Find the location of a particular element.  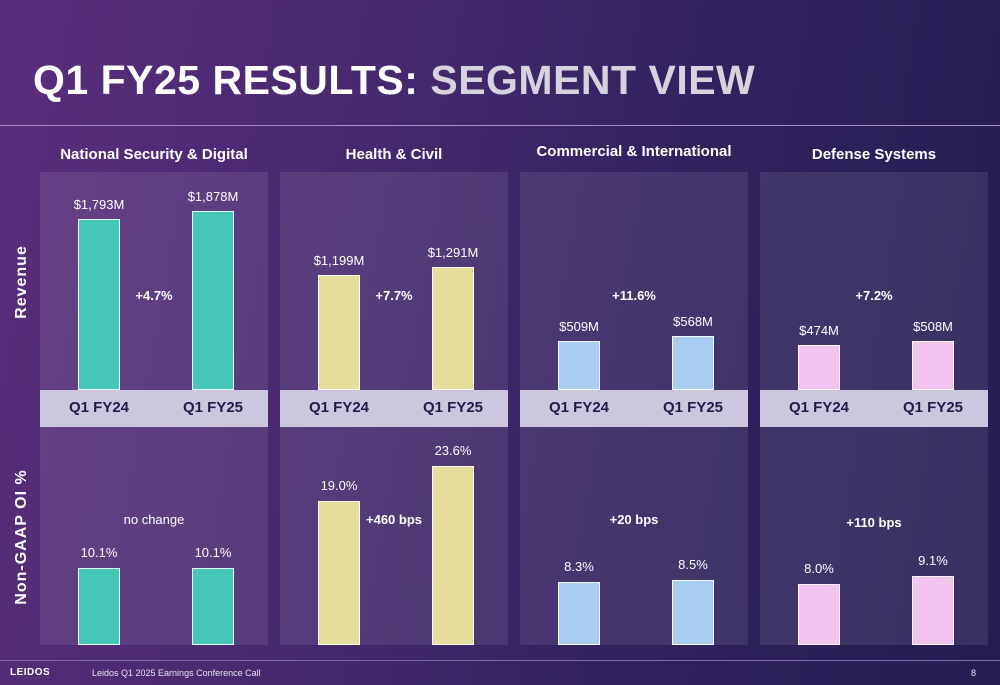

revenue-change-label: +11.6% is located at coordinates (634, 295).